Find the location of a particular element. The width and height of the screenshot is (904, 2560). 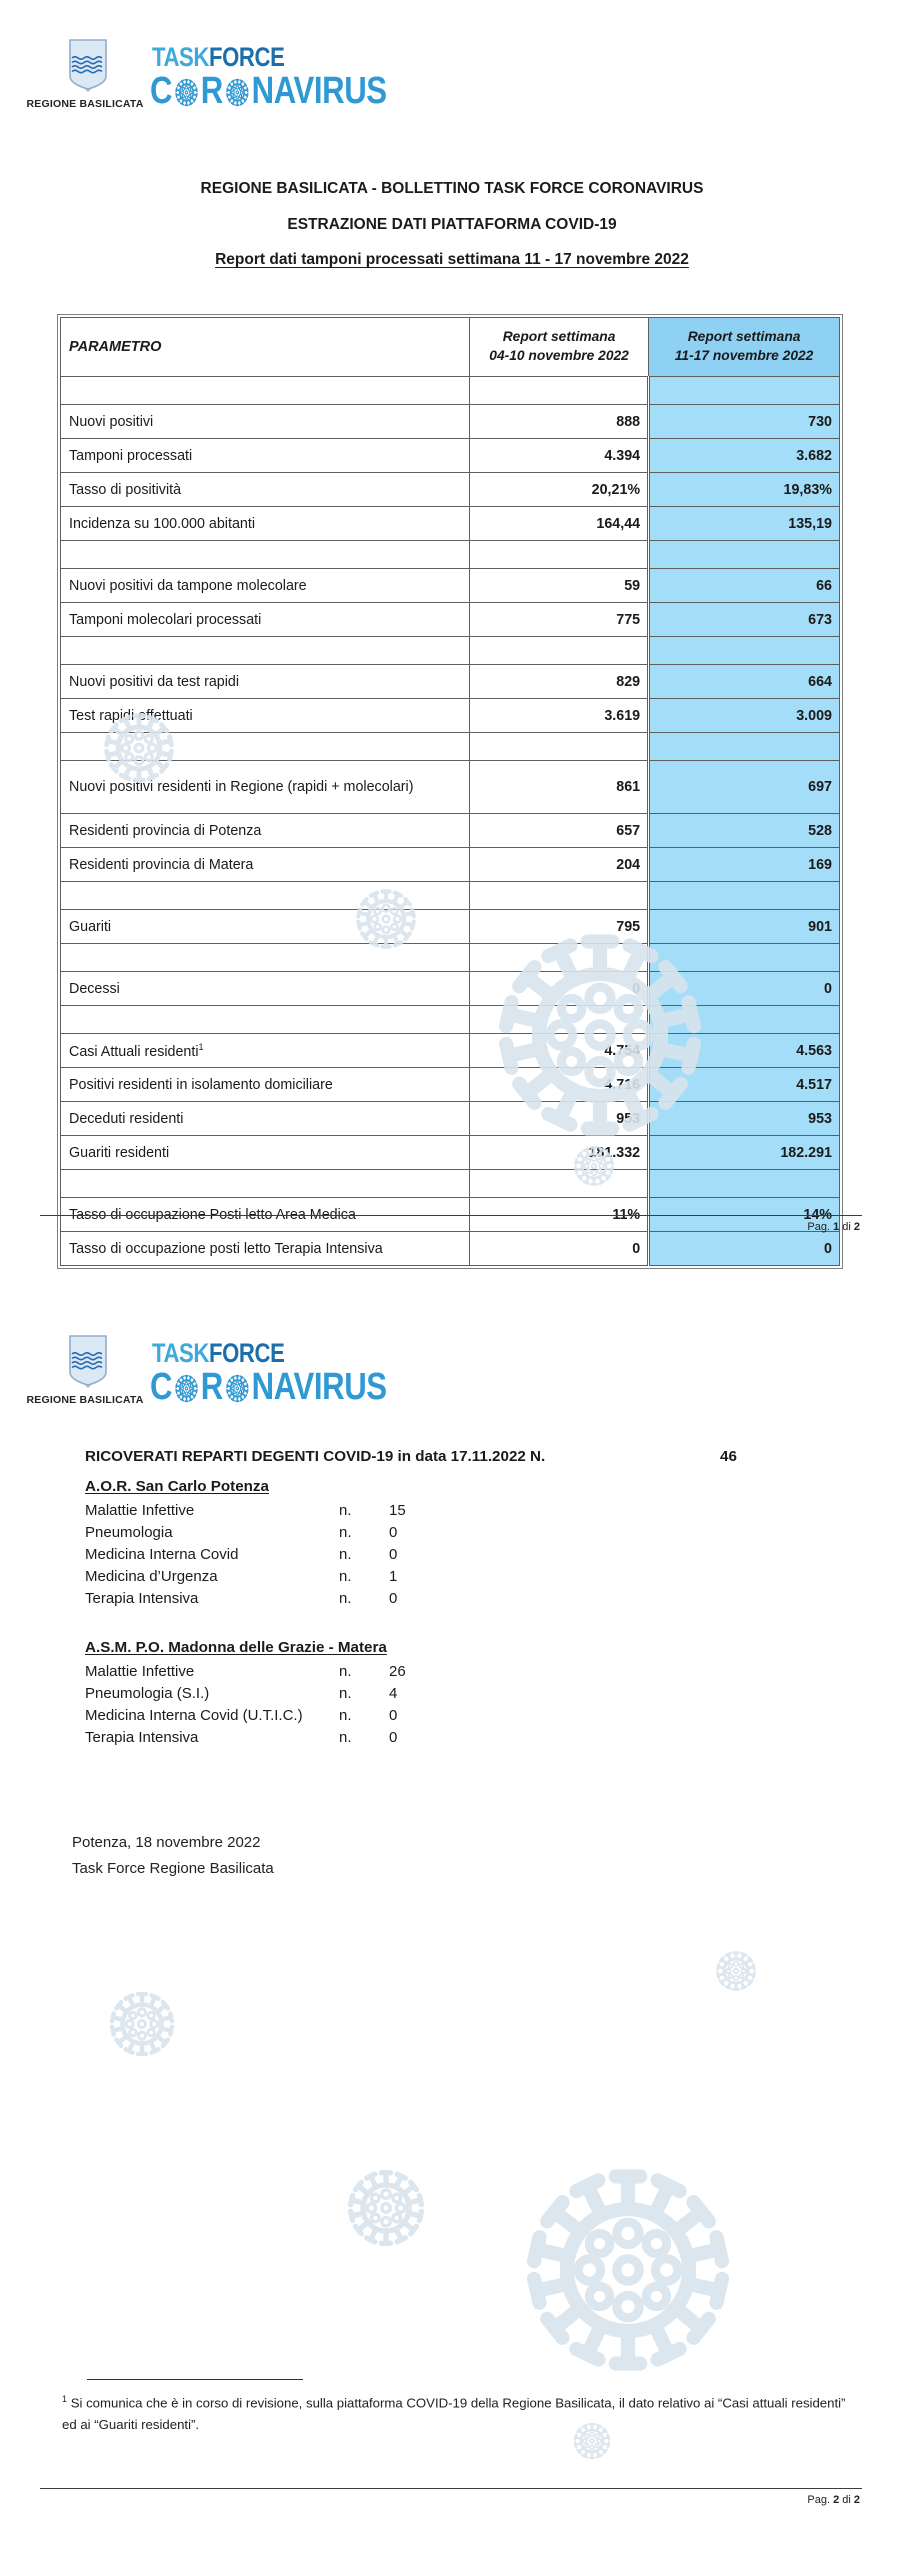

value-week-prev: 4.716 is located at coordinates (559, 1084).